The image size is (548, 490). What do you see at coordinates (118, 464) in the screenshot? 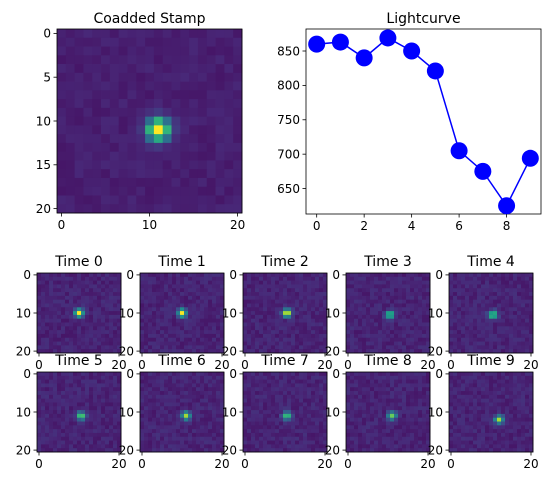
I see `time-panel-x-tick-label: 20` at bounding box center [118, 464].